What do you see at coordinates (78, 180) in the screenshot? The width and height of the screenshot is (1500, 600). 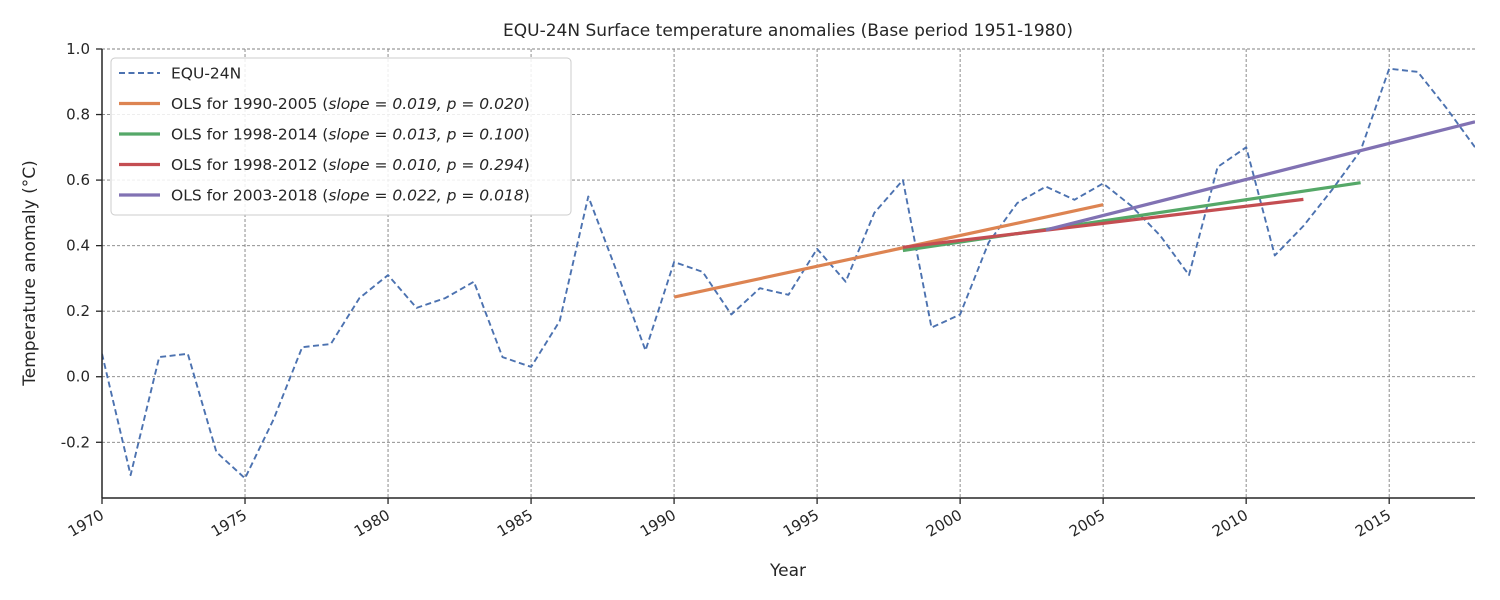 I see `y-tick-label: 0.6` at bounding box center [78, 180].